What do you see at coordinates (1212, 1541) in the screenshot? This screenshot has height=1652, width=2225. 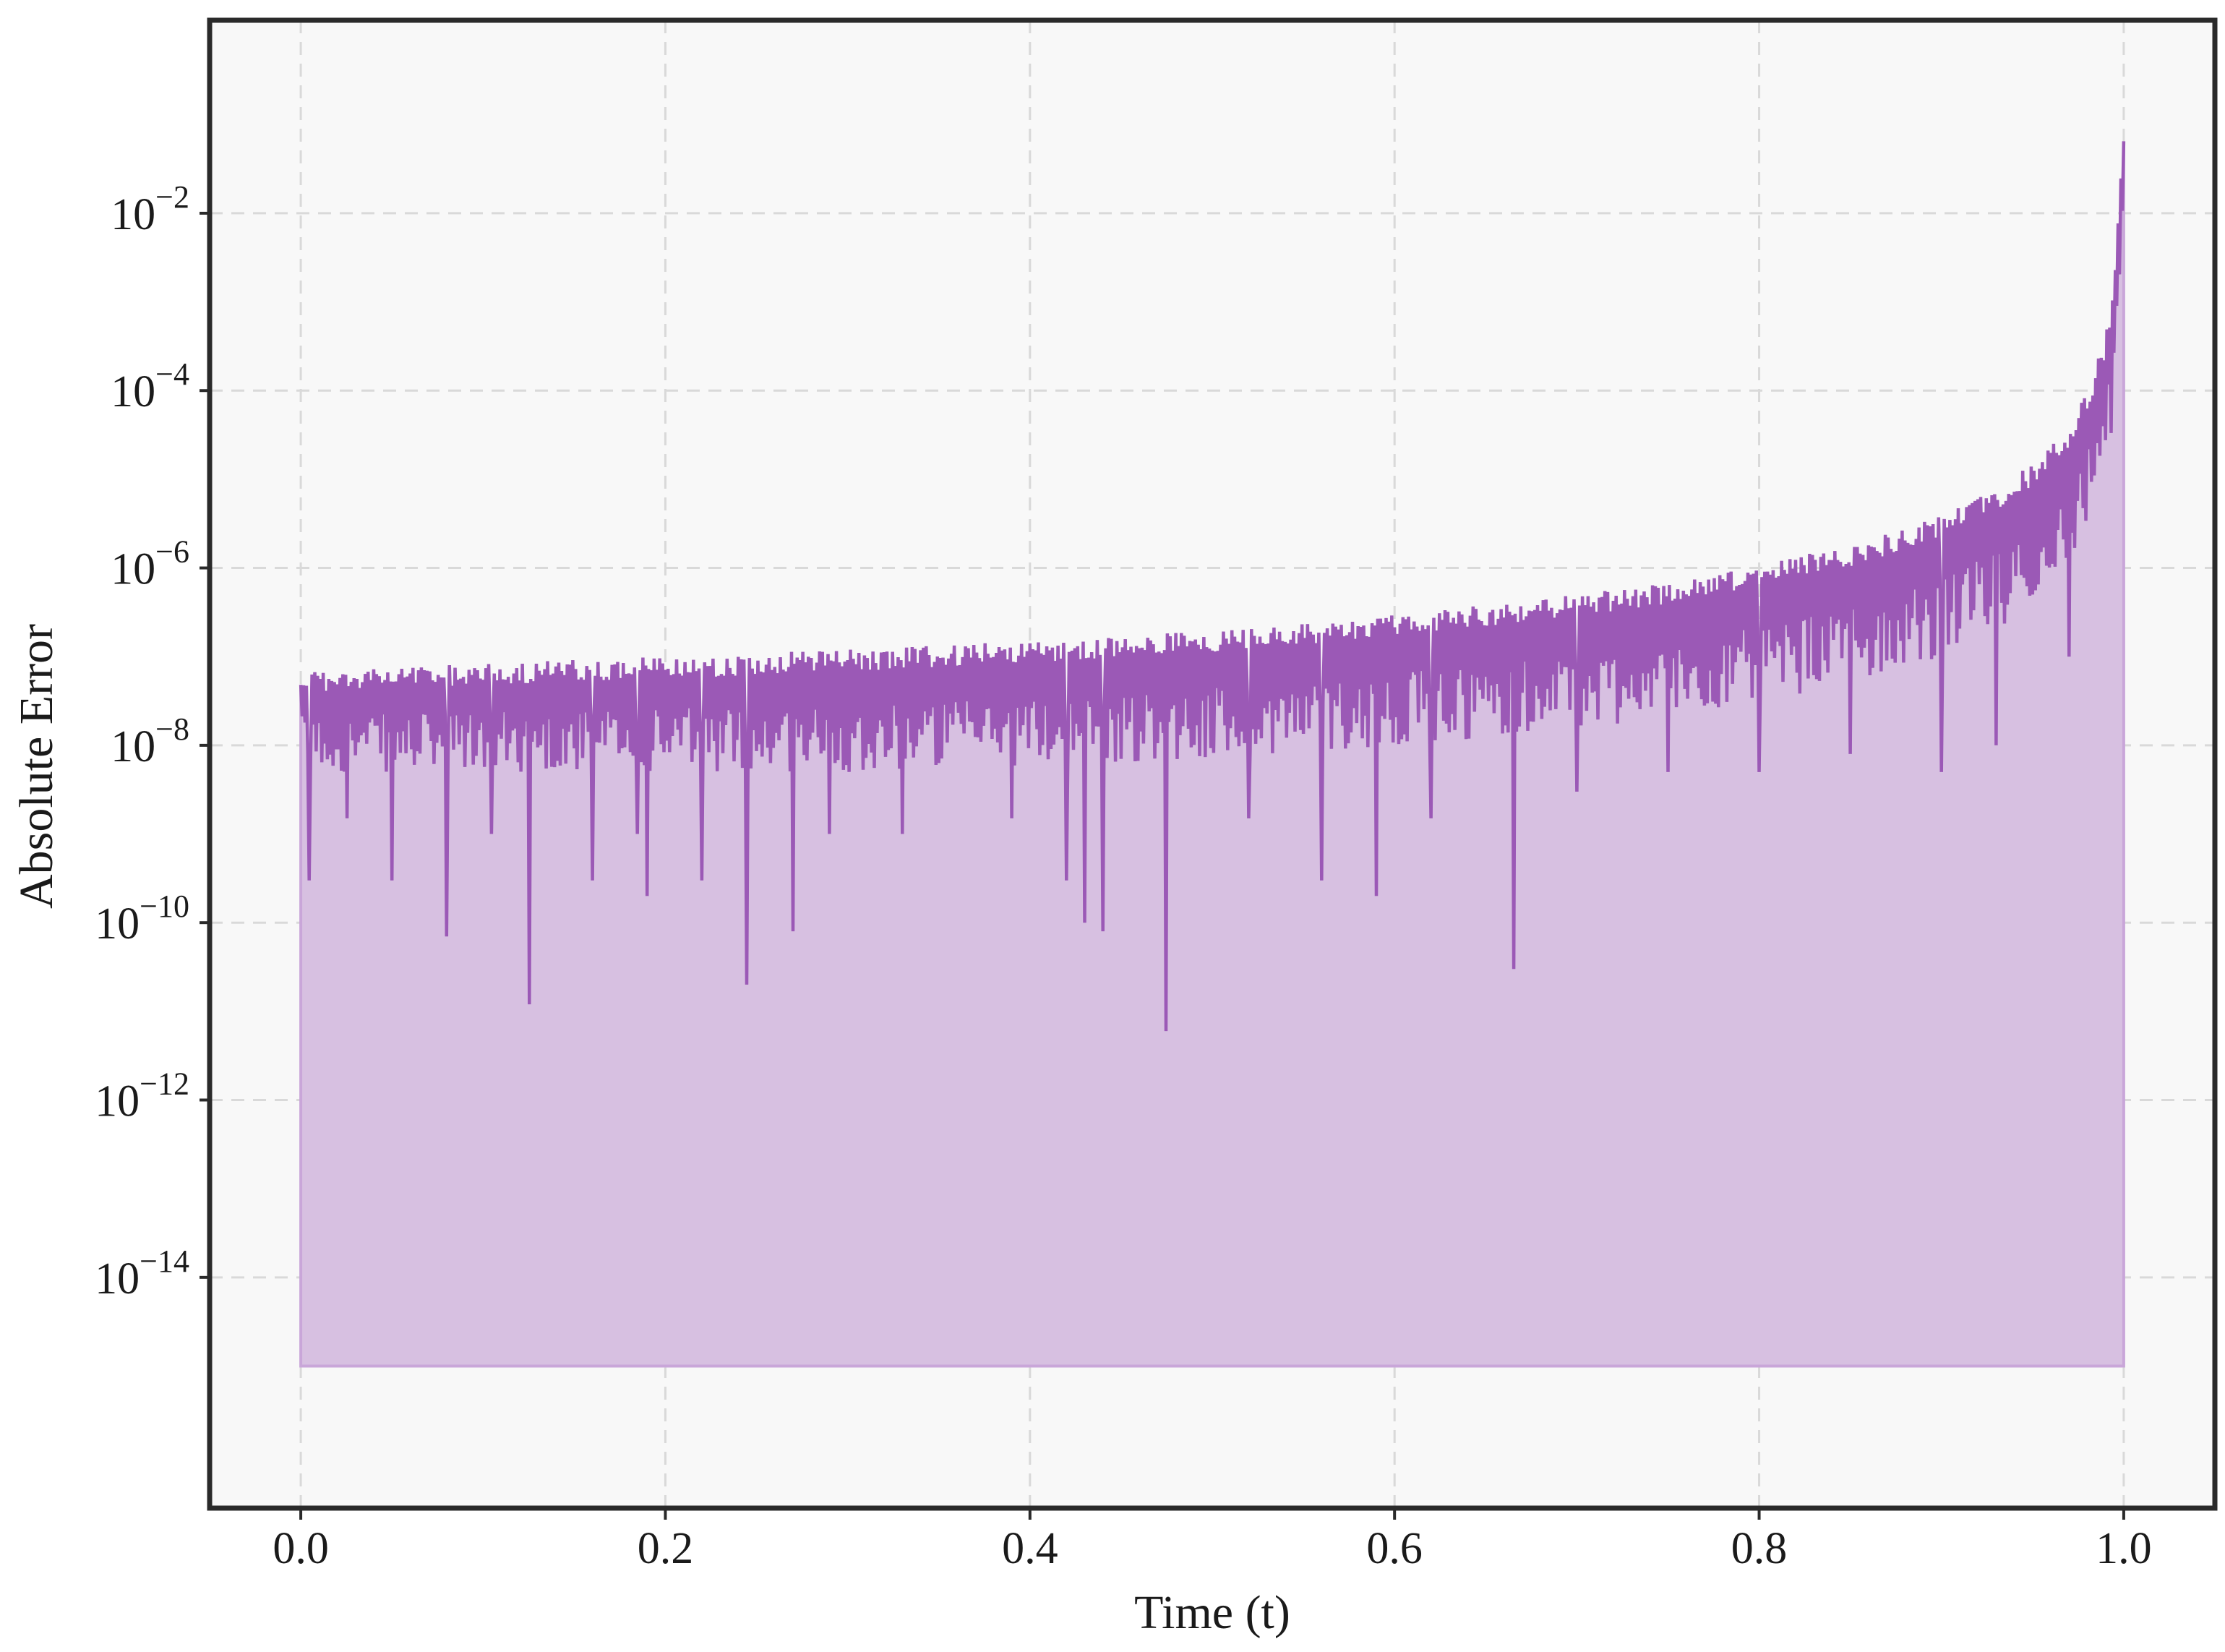 I see `x-axis-ticks: 0.0 0.2 0.4 0.6 0.8 1.0` at bounding box center [1212, 1541].